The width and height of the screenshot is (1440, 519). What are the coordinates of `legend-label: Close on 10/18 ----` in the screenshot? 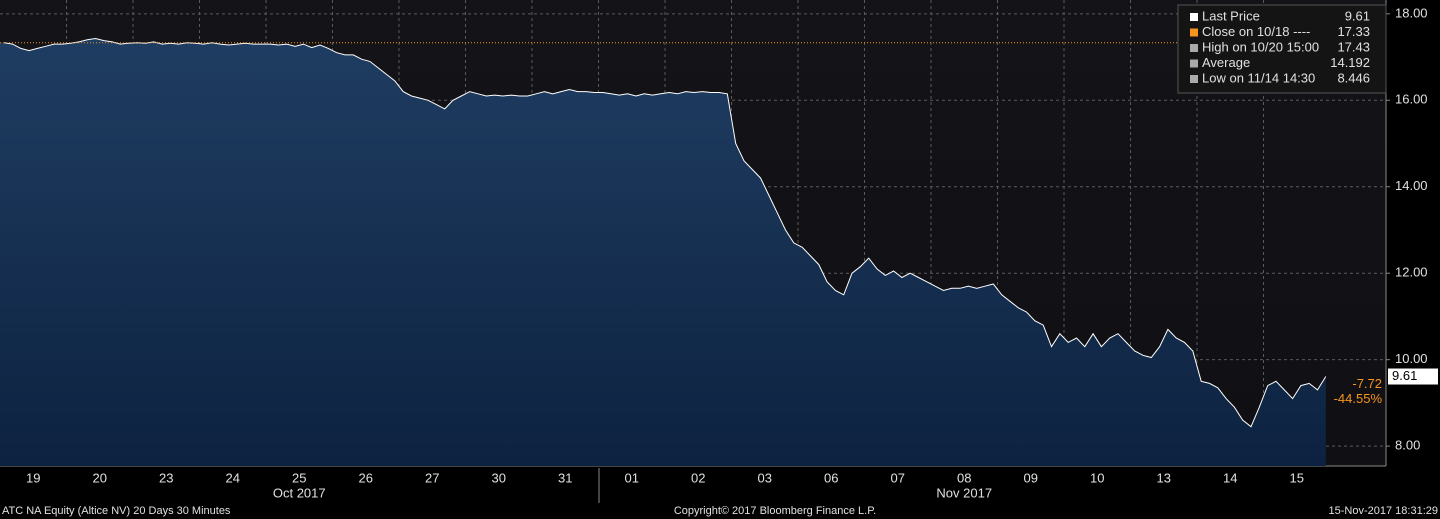 It's located at (1256, 31).